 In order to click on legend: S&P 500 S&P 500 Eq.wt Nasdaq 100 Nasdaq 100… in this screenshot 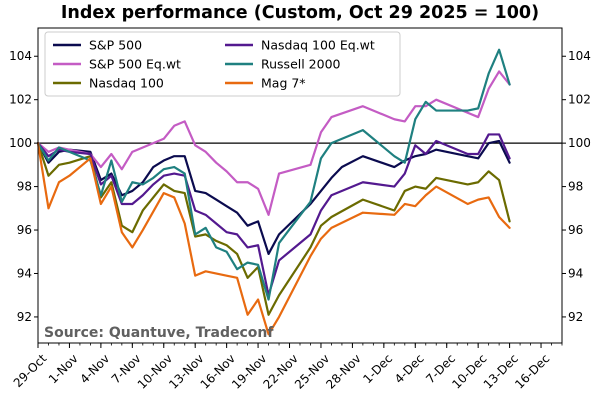, I will do `click(222, 64)`.